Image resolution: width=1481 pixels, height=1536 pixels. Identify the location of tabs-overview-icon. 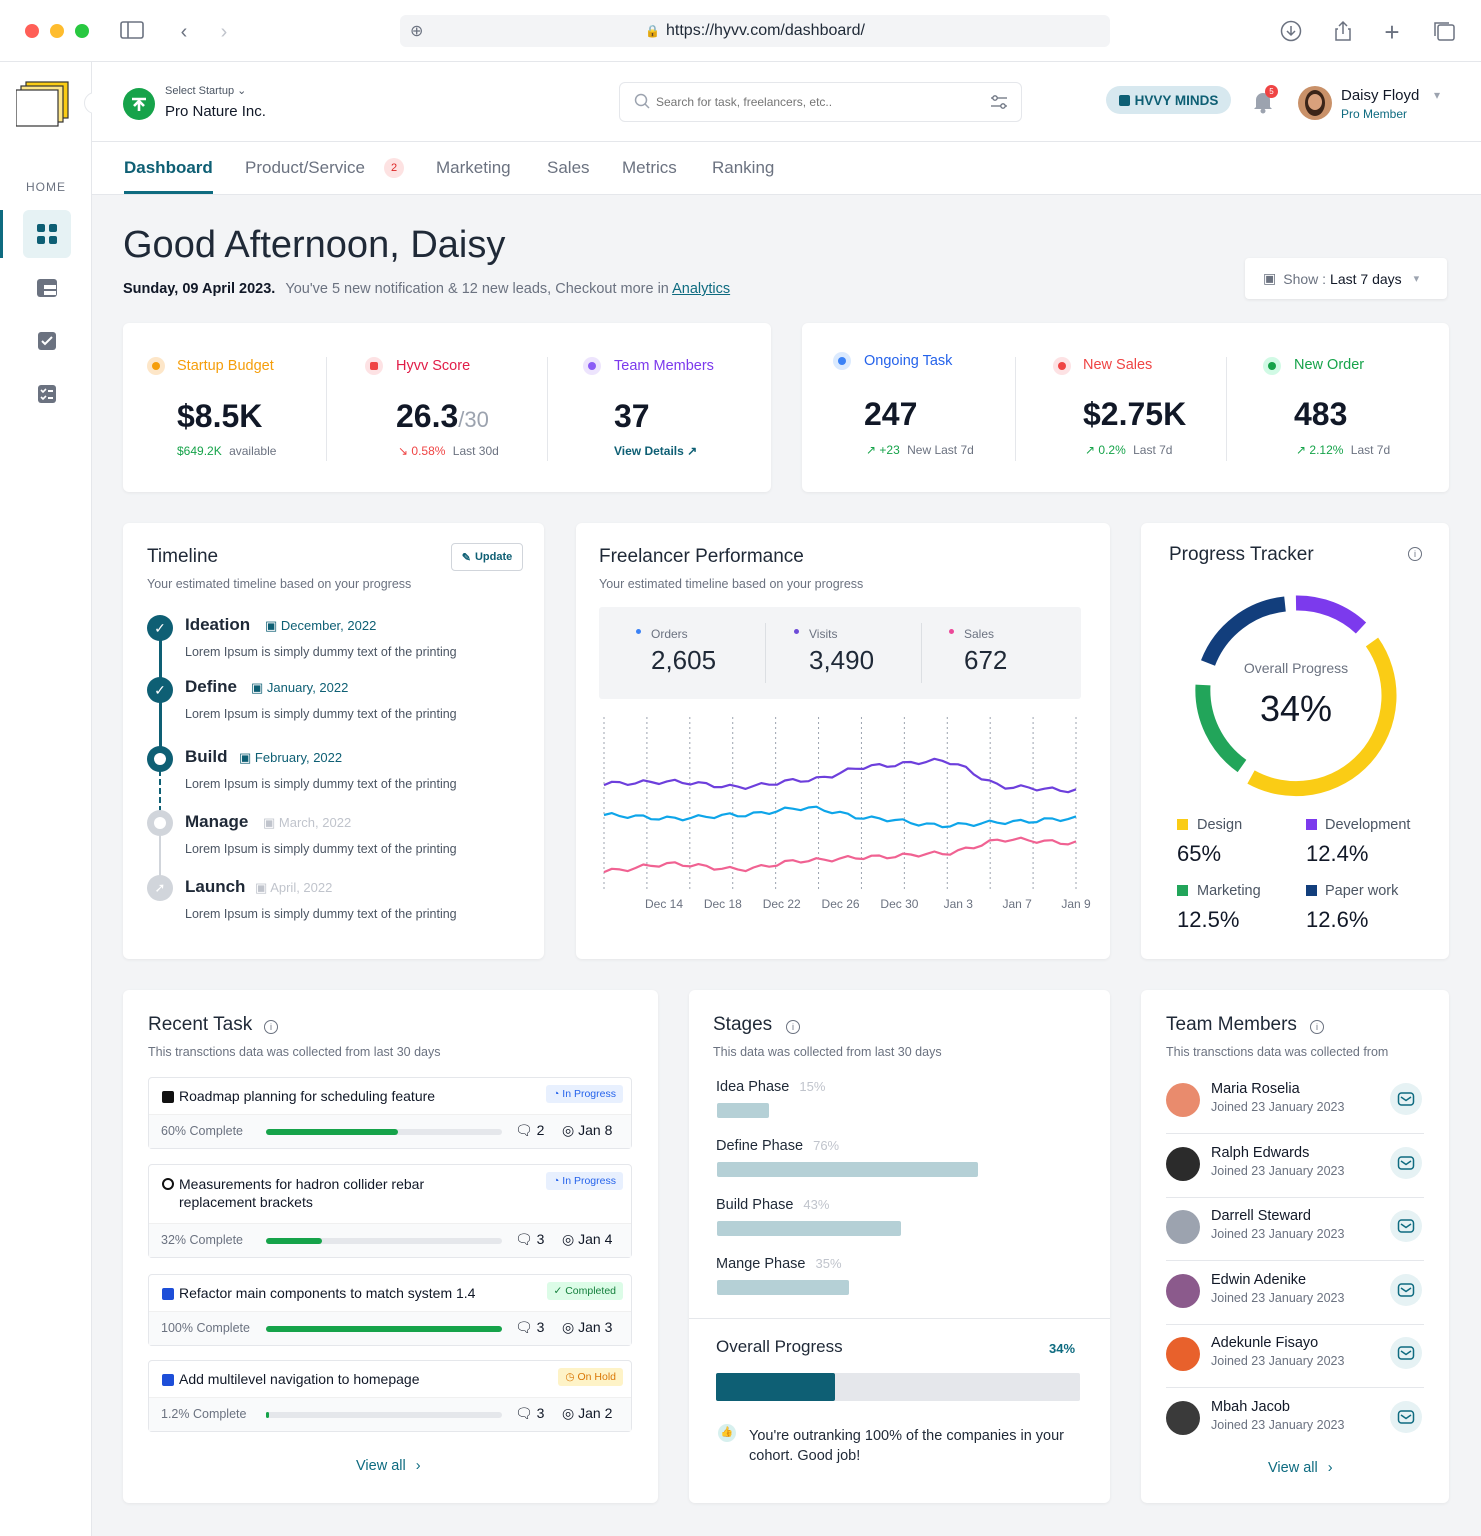
(1444, 32).